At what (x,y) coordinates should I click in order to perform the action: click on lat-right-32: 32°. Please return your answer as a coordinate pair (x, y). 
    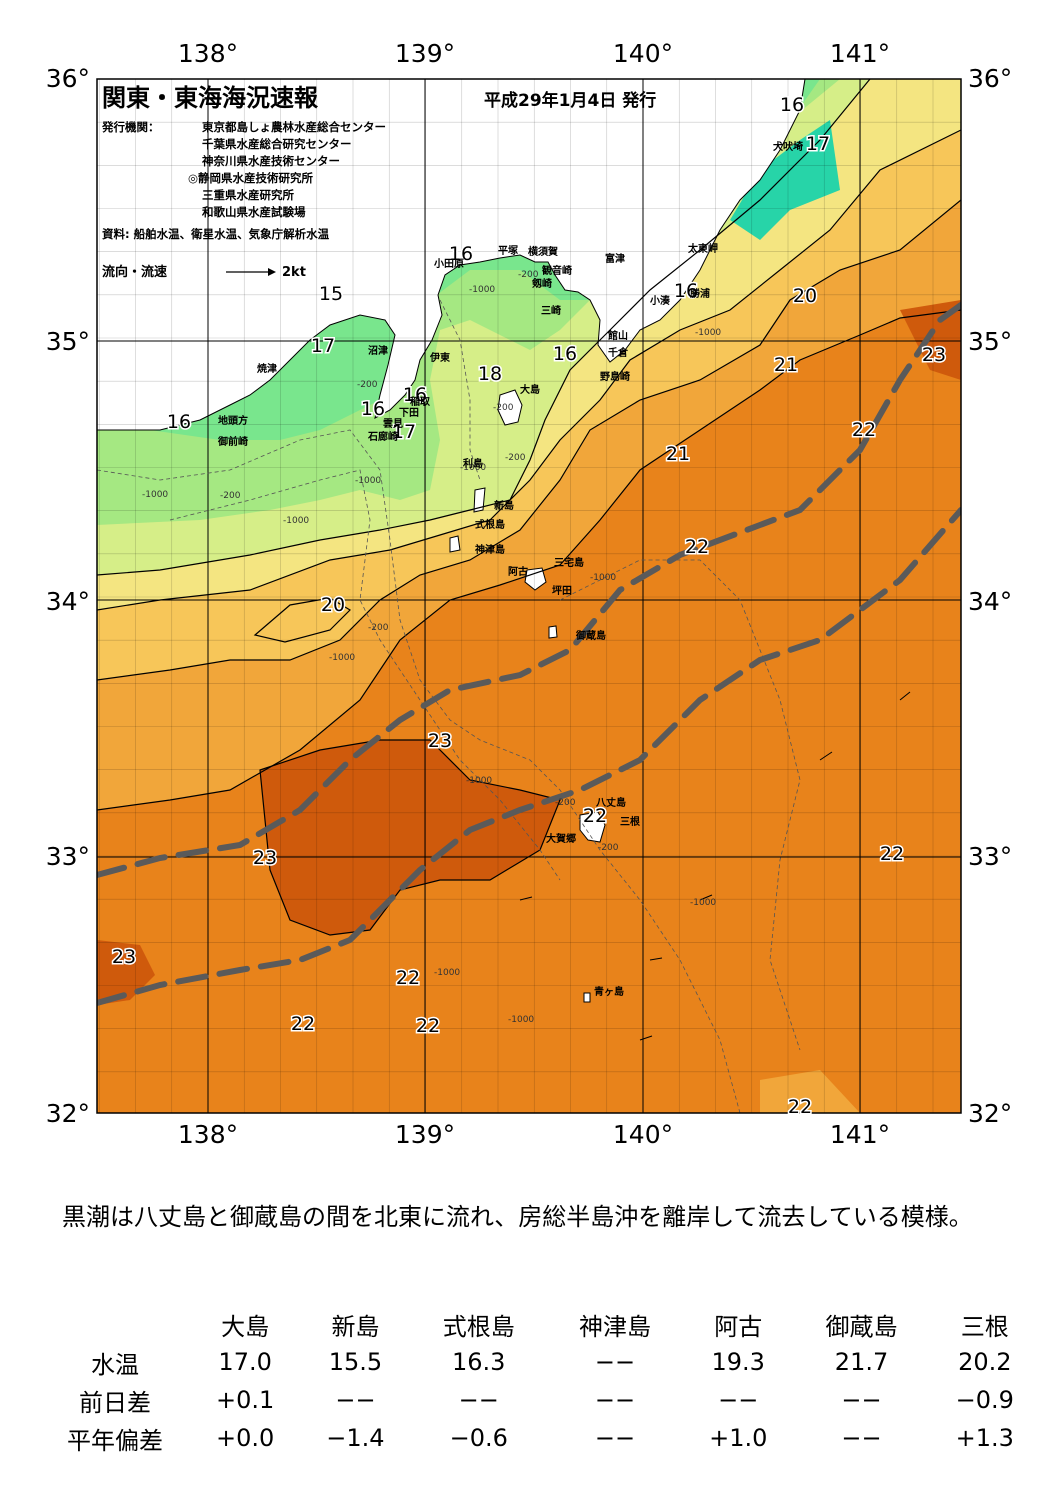
    Looking at the image, I should click on (990, 1113).